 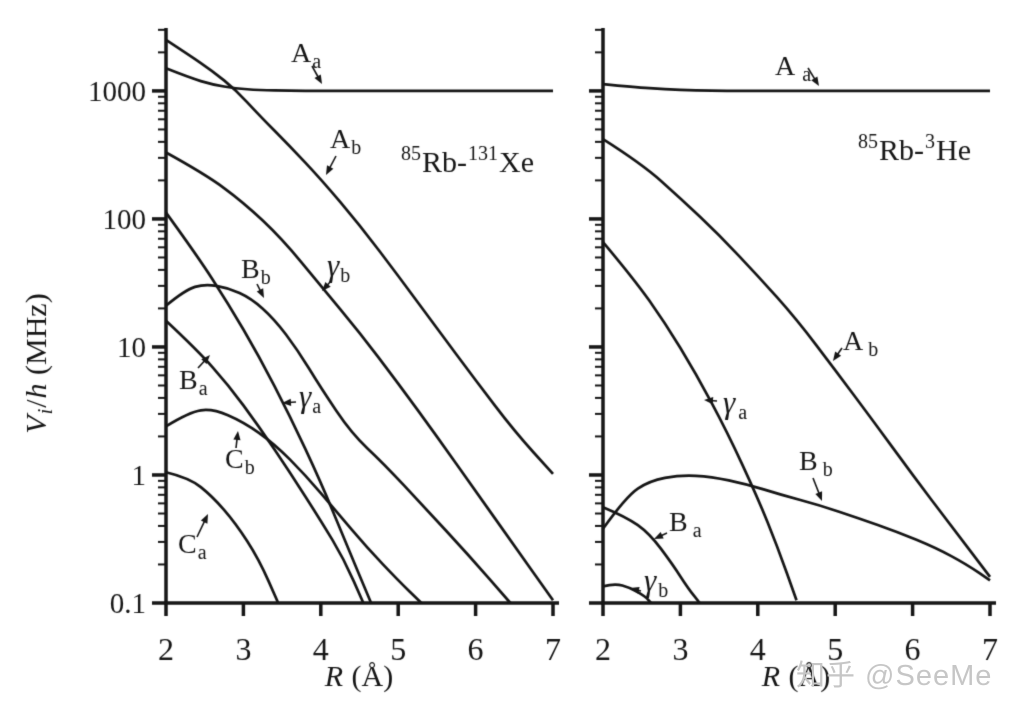 I want to click on watermark: 知乎 @SeeMe, so click(x=894, y=676).